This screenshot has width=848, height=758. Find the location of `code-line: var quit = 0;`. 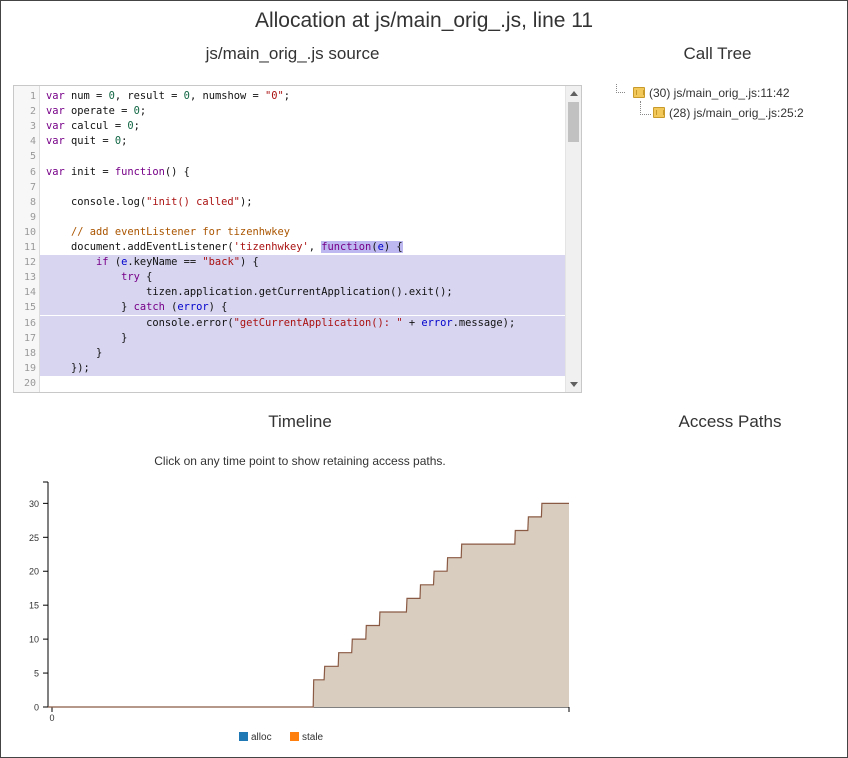

code-line: var quit = 0; is located at coordinates (87, 141).